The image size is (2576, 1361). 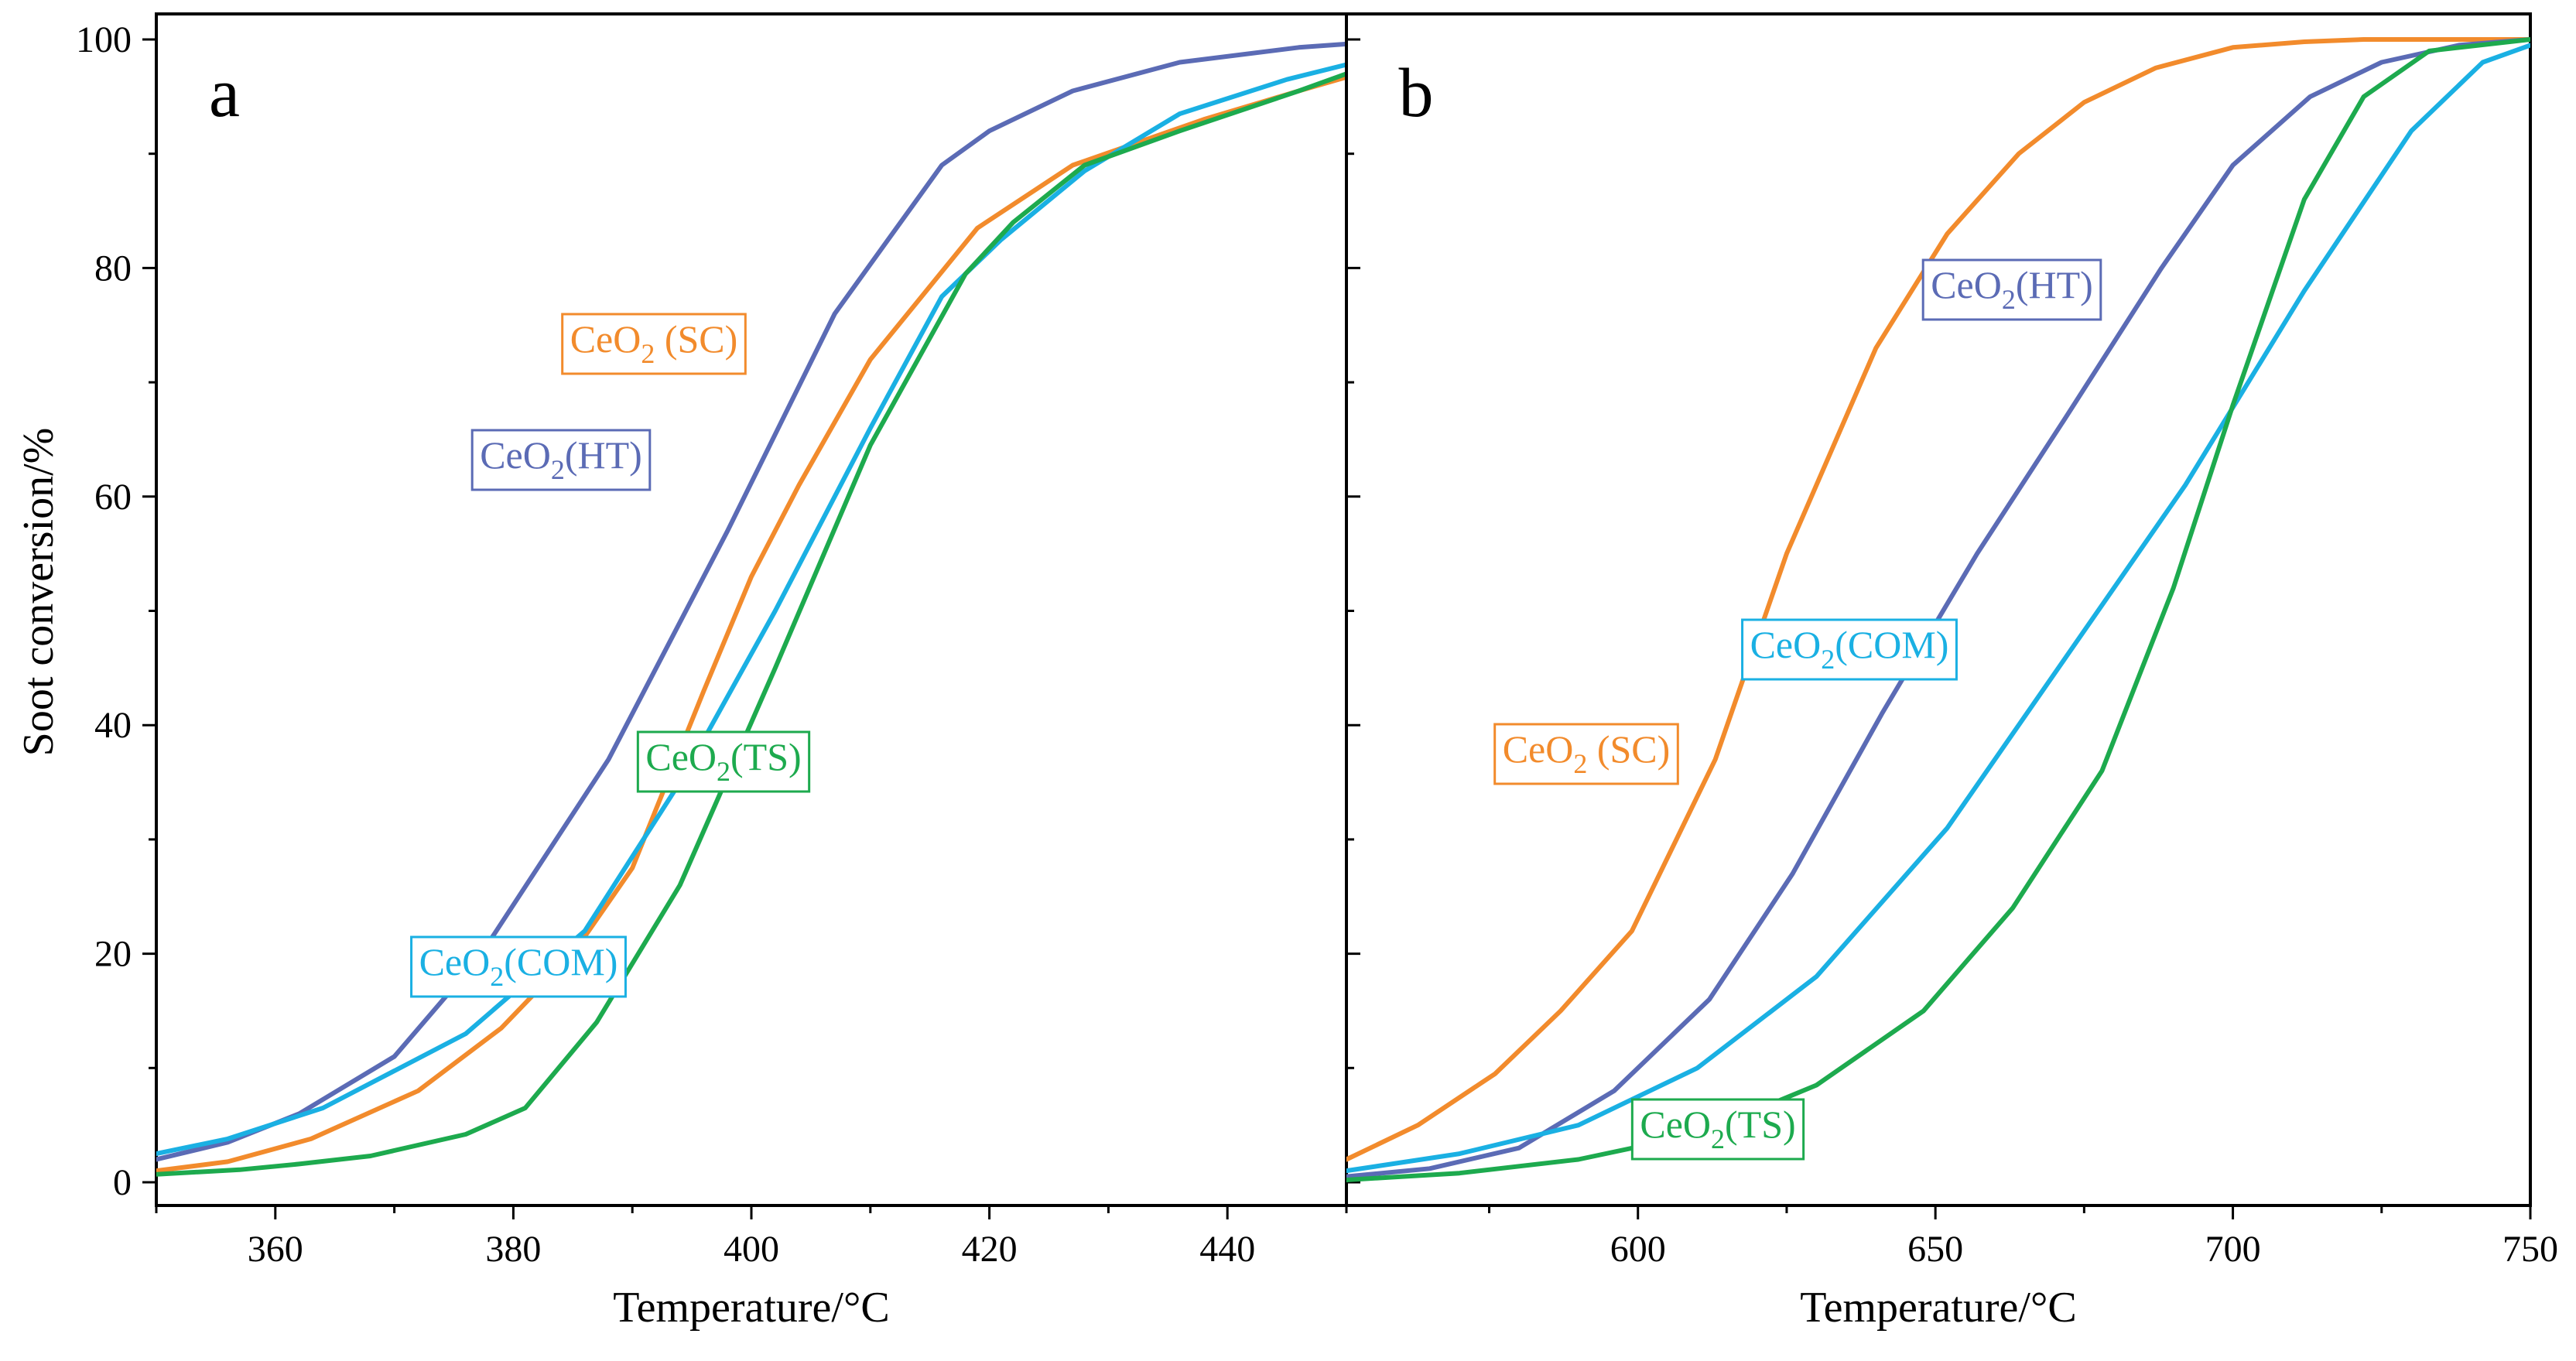 What do you see at coordinates (113, 497) in the screenshot?
I see `y-tick-label: 60` at bounding box center [113, 497].